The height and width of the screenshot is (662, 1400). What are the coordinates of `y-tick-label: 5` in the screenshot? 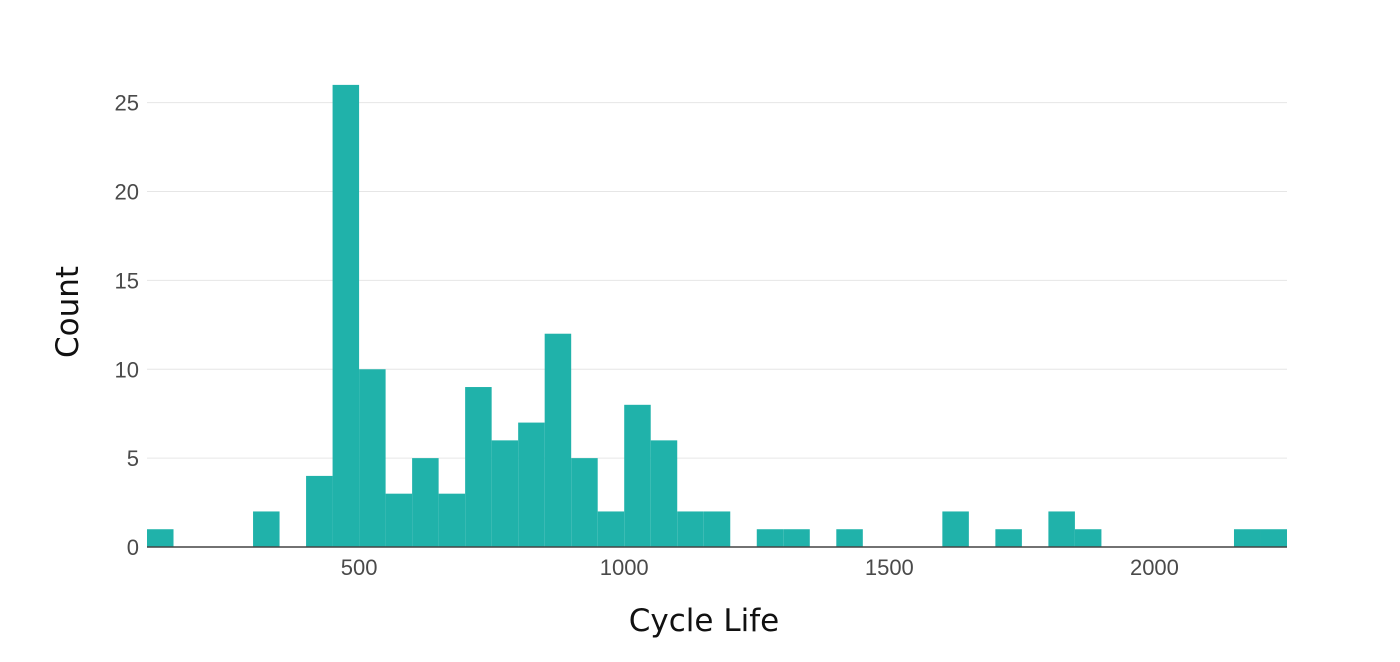 It's located at (133, 458).